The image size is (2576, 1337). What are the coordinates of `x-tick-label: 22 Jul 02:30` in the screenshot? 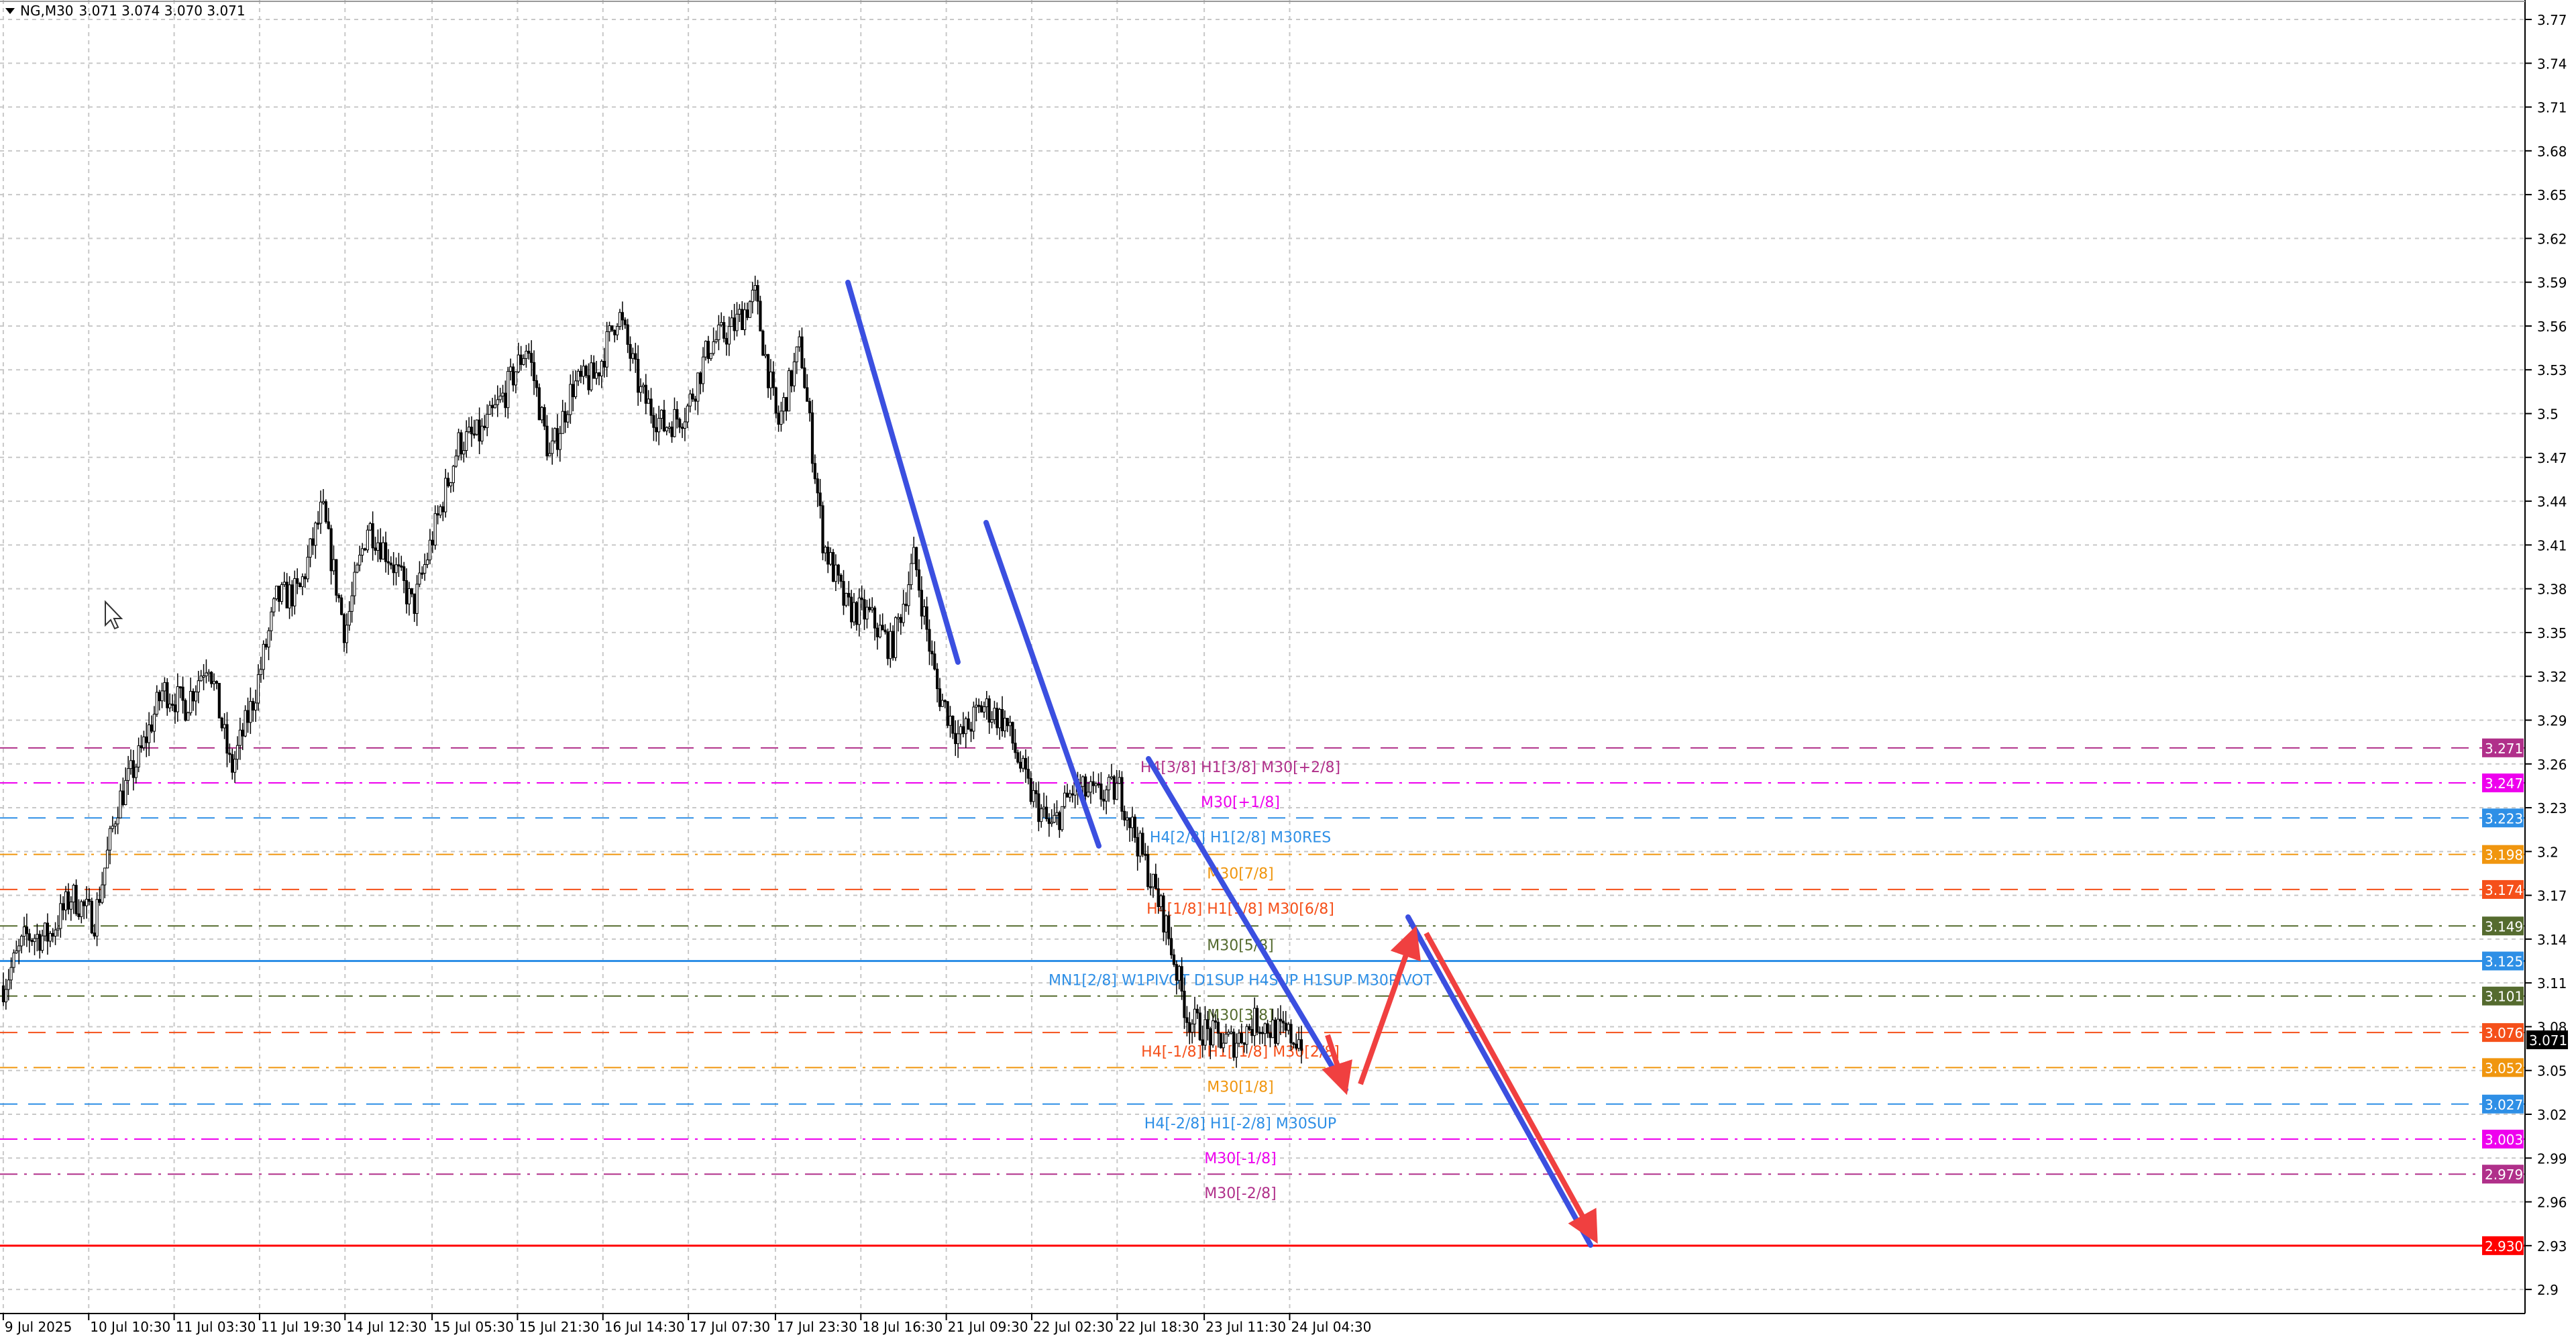 It's located at (1073, 1327).